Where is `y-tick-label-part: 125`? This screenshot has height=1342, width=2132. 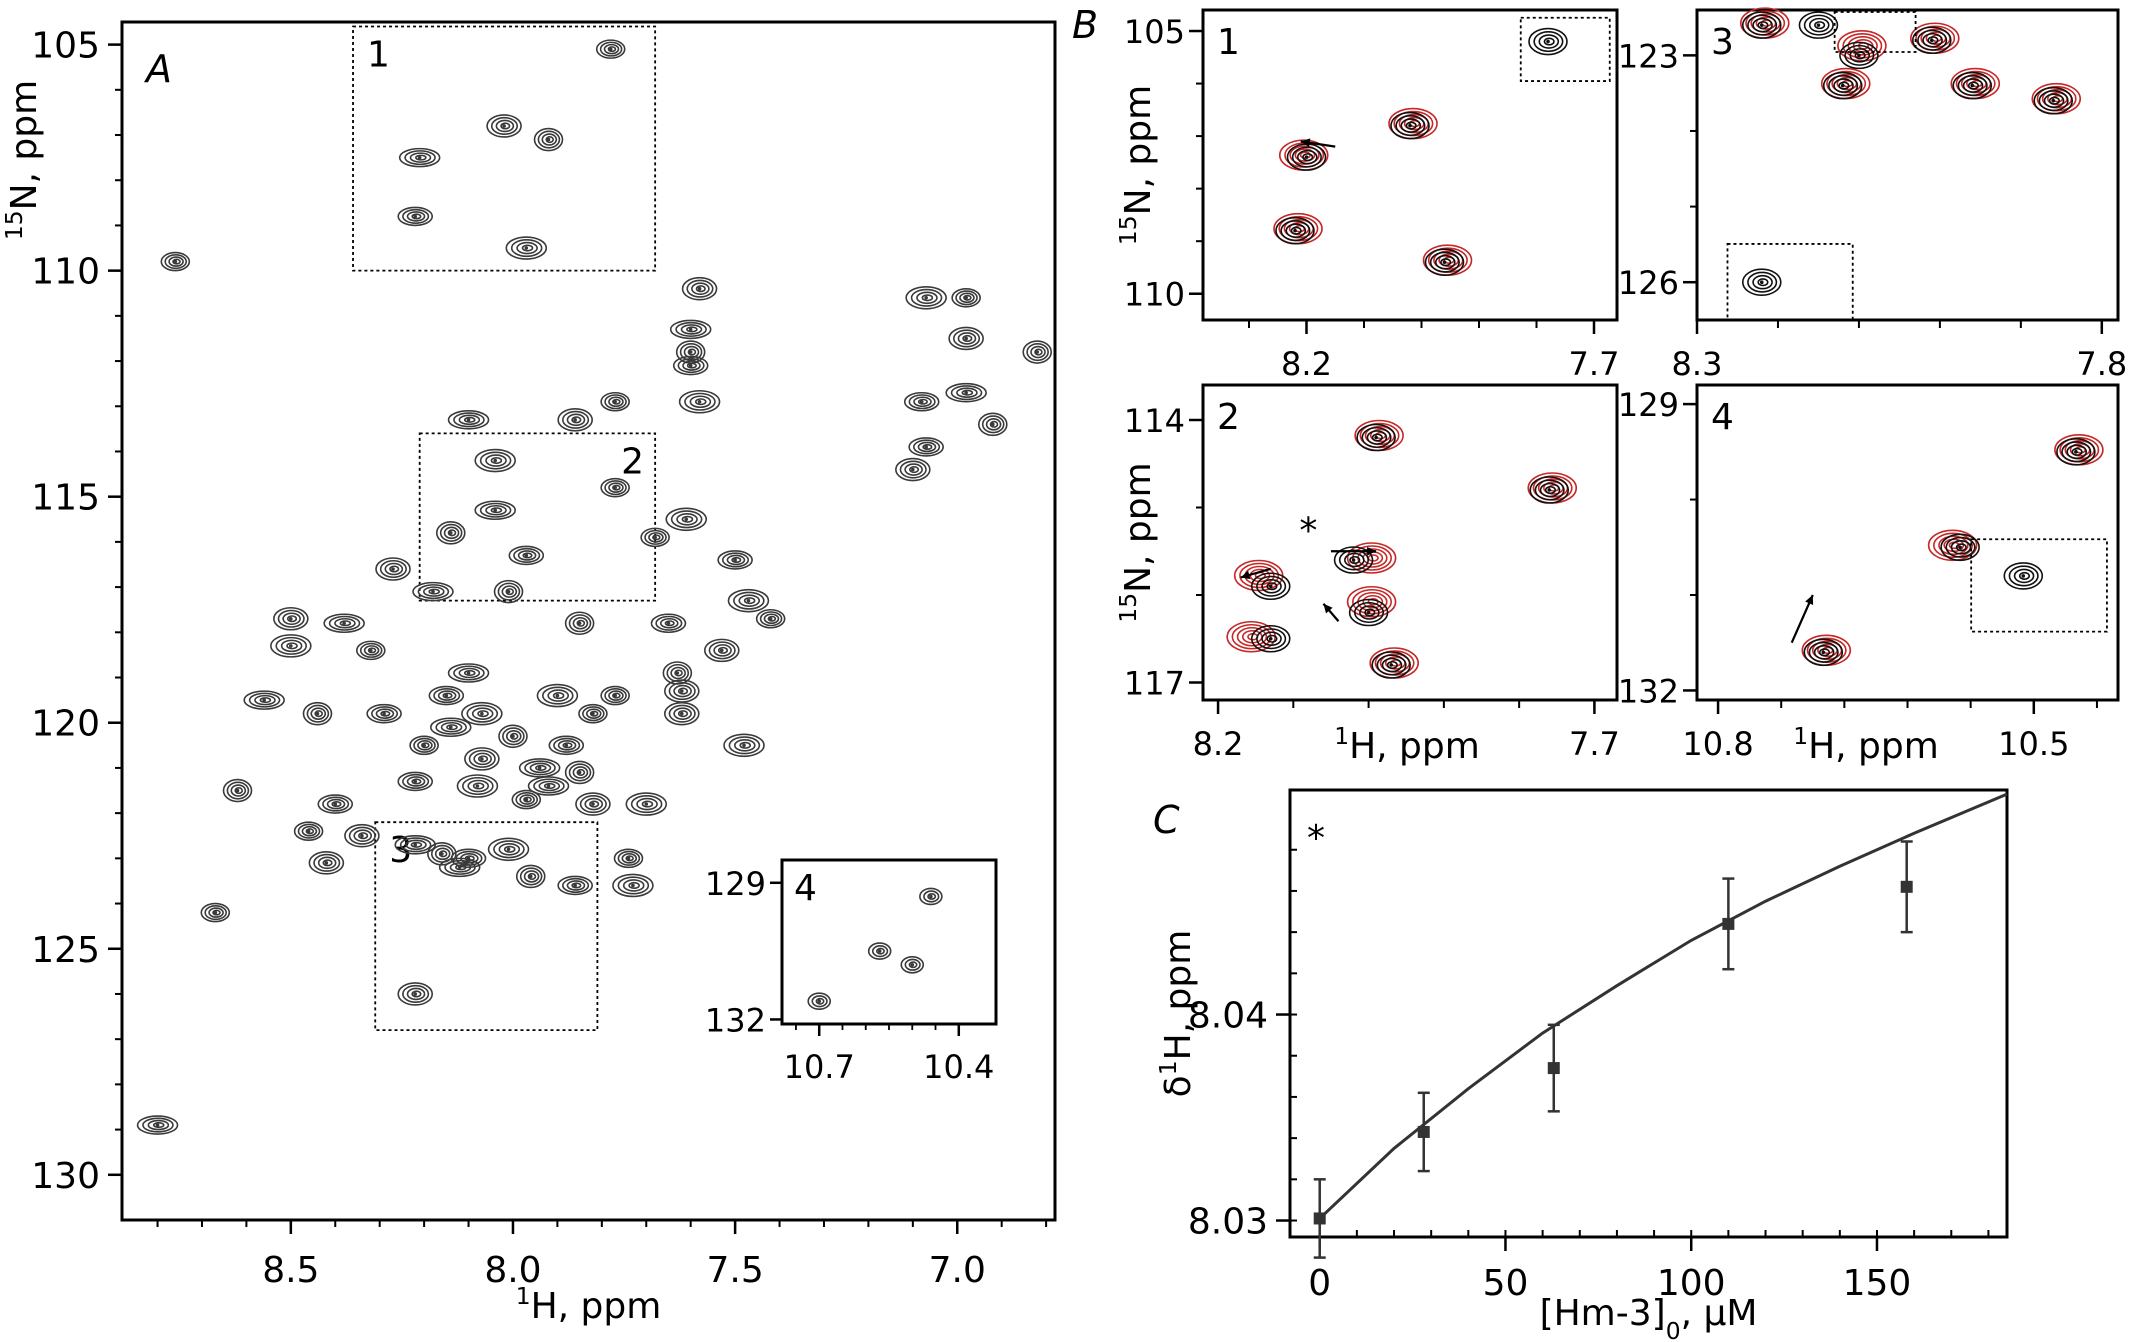 y-tick-label-part: 125 is located at coordinates (65, 950).